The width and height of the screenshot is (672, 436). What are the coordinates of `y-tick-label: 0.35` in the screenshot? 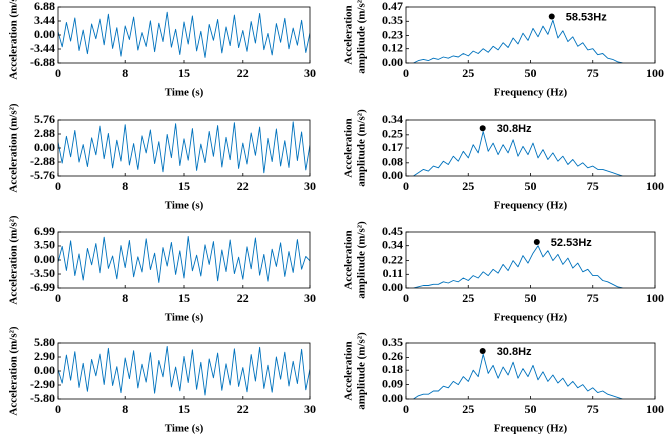 It's located at (392, 20).